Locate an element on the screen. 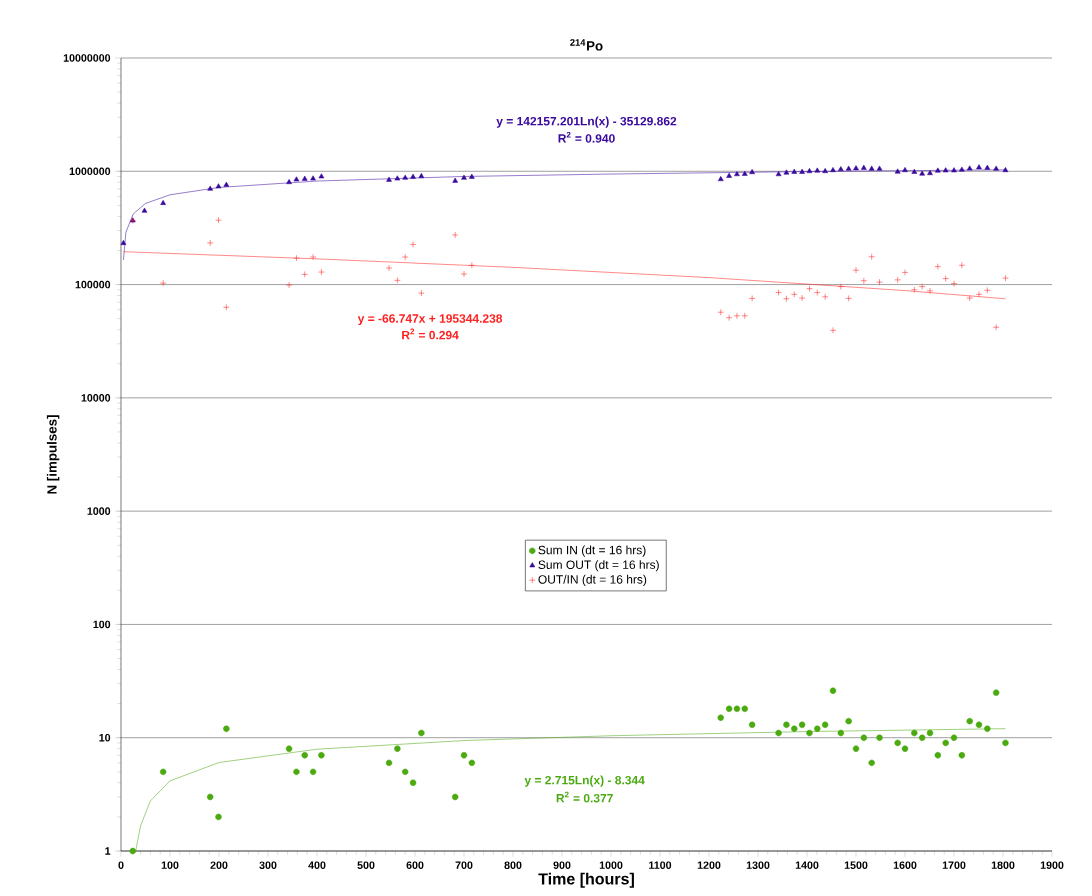 The height and width of the screenshot is (896, 1092). x-tick-label: 1000 is located at coordinates (611, 865).